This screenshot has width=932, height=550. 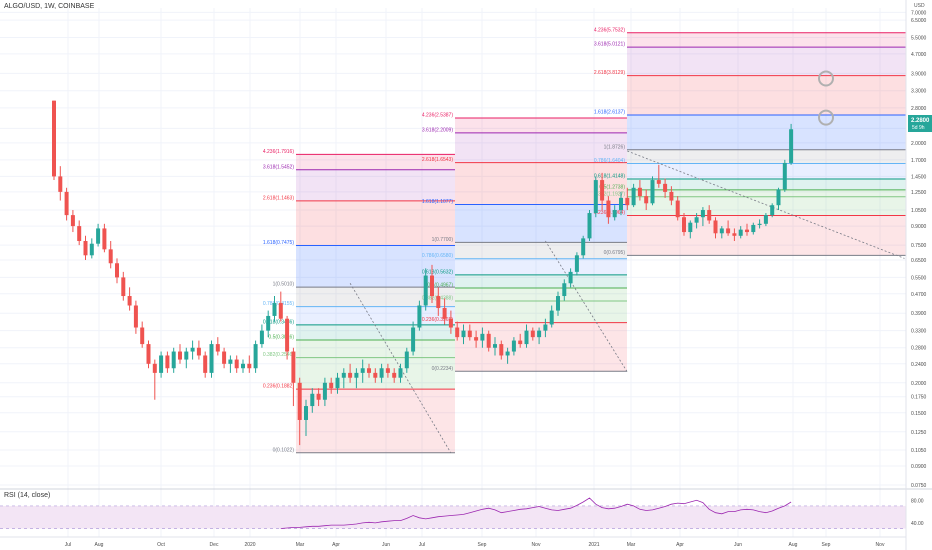 What do you see at coordinates (278, 304) in the screenshot?
I see `fib-level-label: 0.786(0.4155)` at bounding box center [278, 304].